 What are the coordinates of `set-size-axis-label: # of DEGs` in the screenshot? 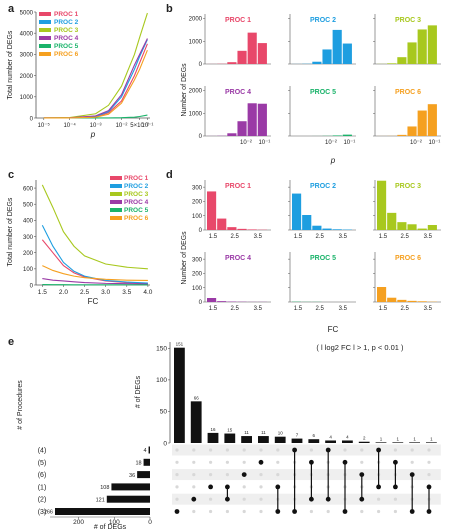 It's located at (110, 527).